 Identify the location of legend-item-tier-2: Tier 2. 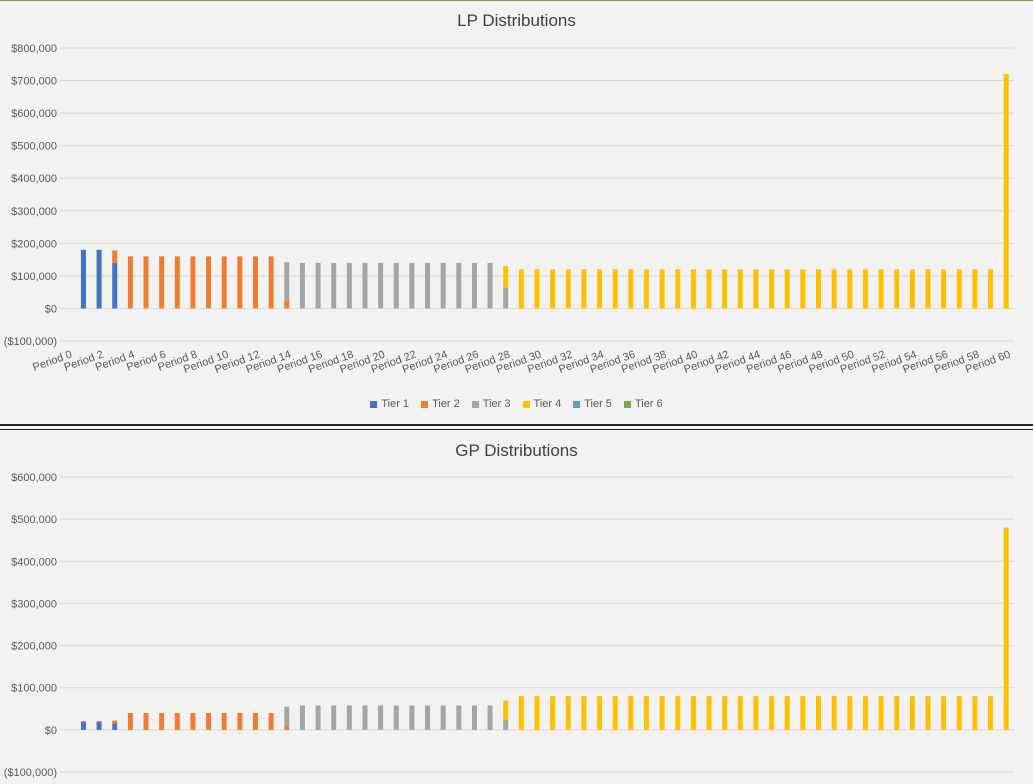
(440, 404).